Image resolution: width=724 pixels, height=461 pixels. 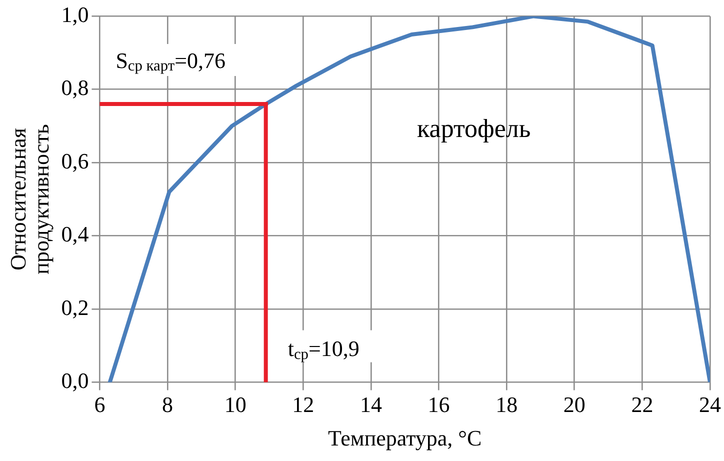 I want to click on y-tick-label: 0,2, so click(x=75, y=307).